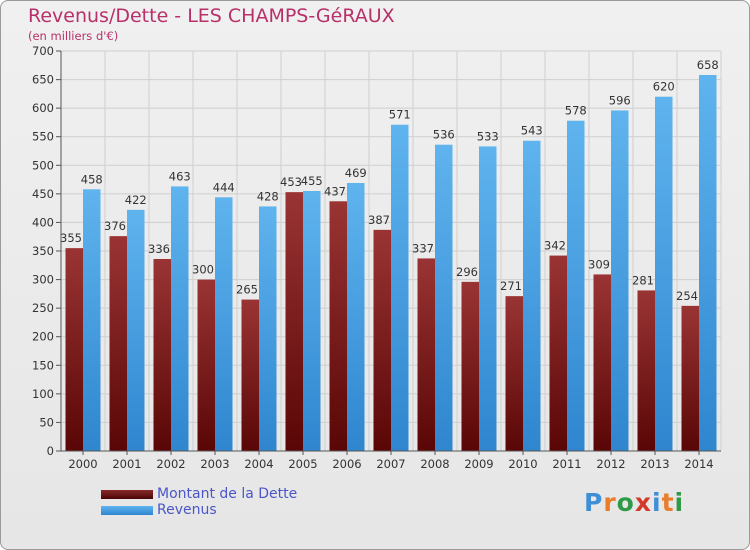 This screenshot has height=550, width=750. Describe the element at coordinates (687, 296) in the screenshot. I see `data-label-debt: 254` at that location.